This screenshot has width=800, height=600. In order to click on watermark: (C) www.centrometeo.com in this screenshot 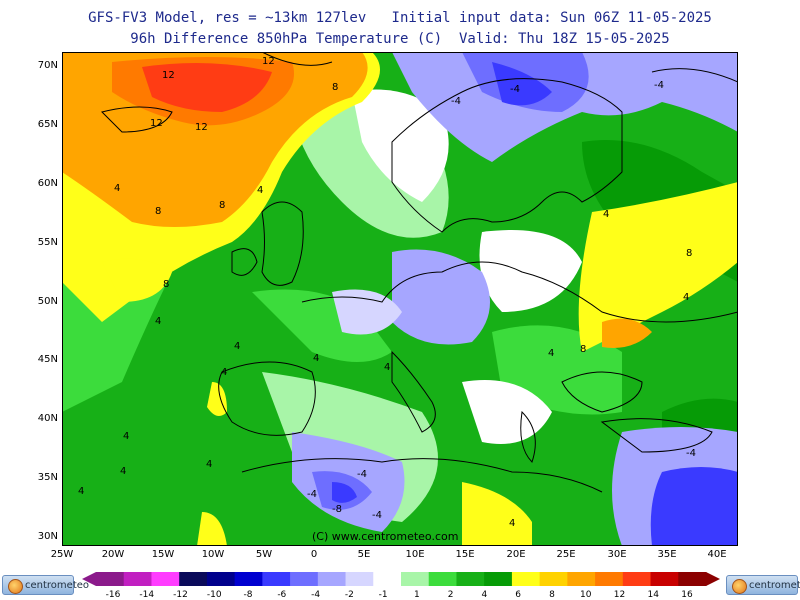, I will do `click(385, 536)`.